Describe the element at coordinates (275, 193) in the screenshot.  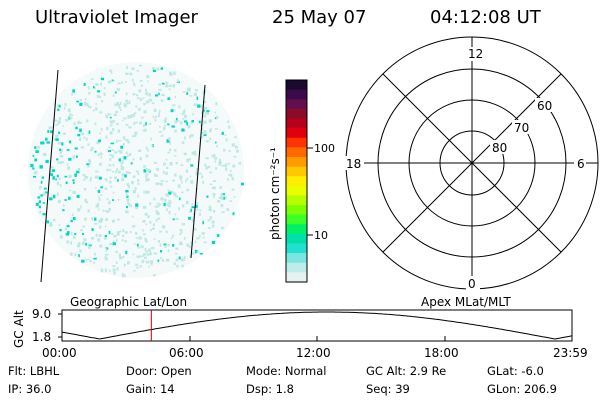
I see `colorbar-unit: photon cm⁻²s⁻¹` at that location.